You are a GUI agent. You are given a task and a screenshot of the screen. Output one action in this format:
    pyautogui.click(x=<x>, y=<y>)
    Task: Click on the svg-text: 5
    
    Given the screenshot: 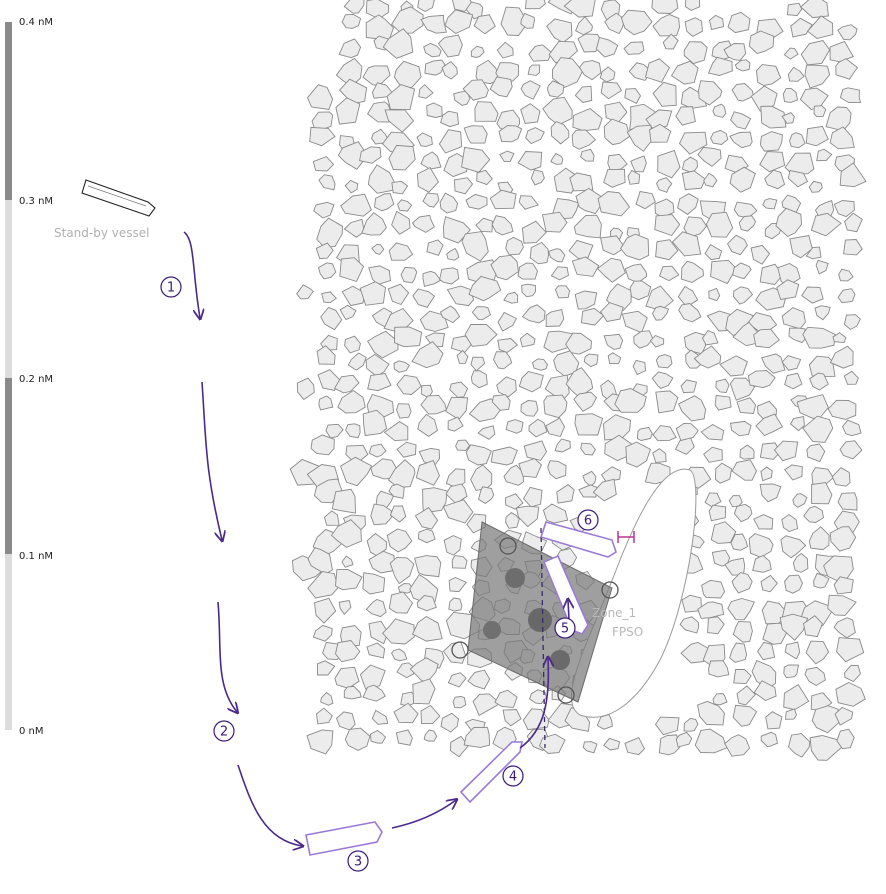 What is the action you would take?
    pyautogui.click(x=565, y=629)
    